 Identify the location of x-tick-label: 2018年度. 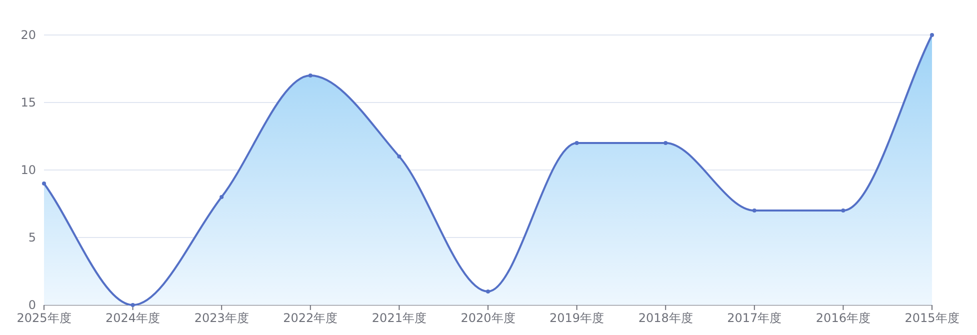
(665, 318).